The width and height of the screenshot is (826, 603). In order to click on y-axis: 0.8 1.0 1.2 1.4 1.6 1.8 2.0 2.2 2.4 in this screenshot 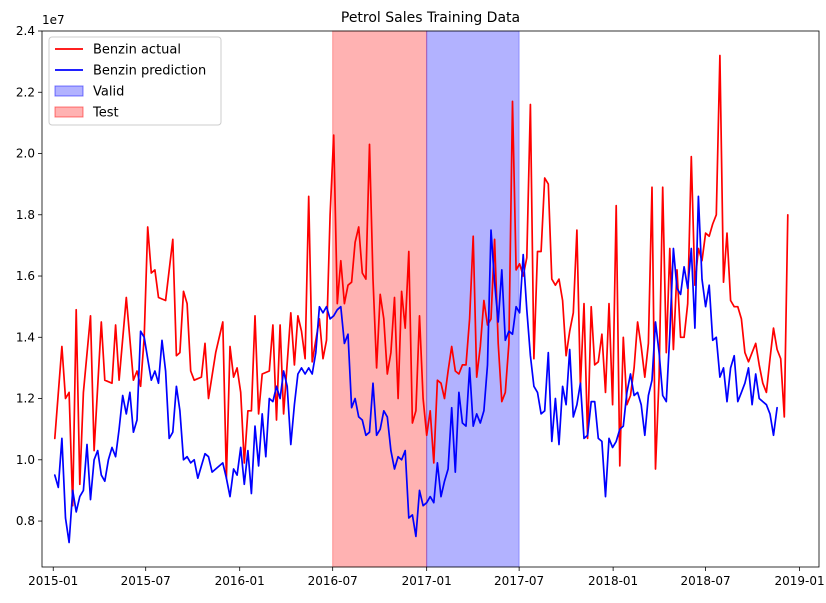, I will do `click(29, 276)`.